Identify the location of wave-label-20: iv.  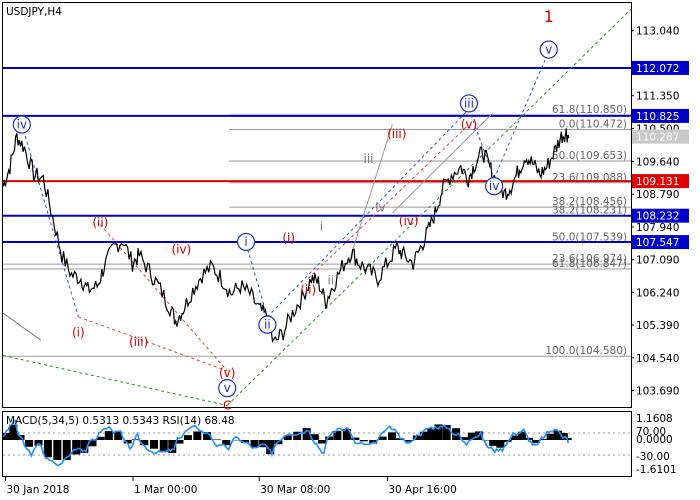
(380, 207).